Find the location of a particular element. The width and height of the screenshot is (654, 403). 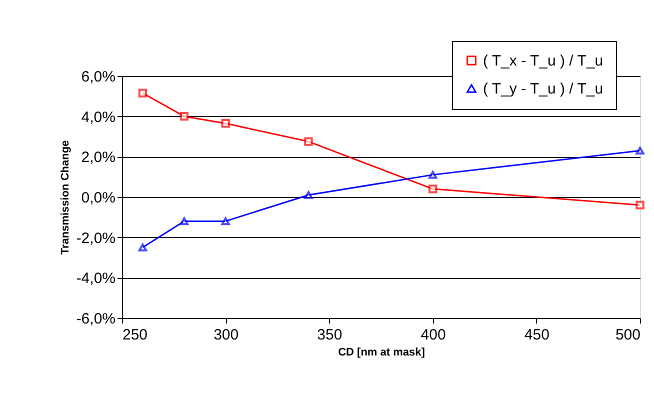

y-axis-title: Transmission Change is located at coordinates (65, 197).